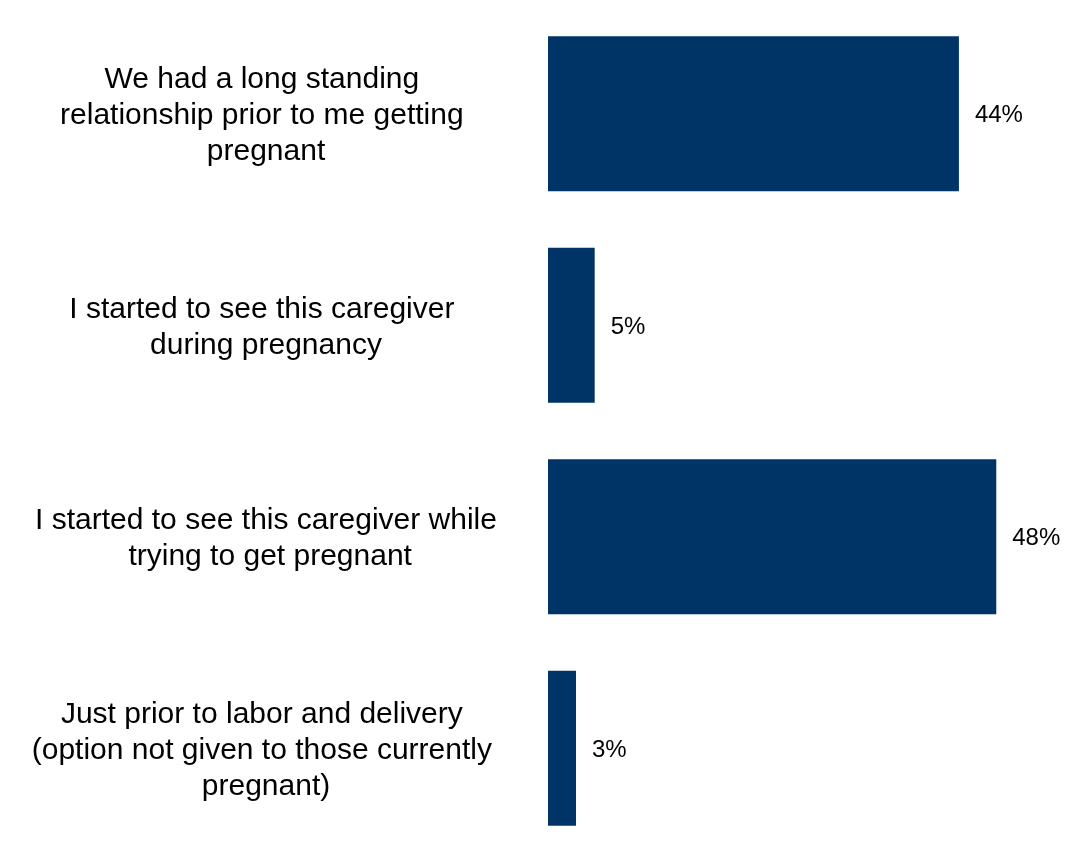  Describe the element at coordinates (266, 325) in the screenshot. I see `y-tick-label: I started to see this caregiver during pregnancy` at that location.